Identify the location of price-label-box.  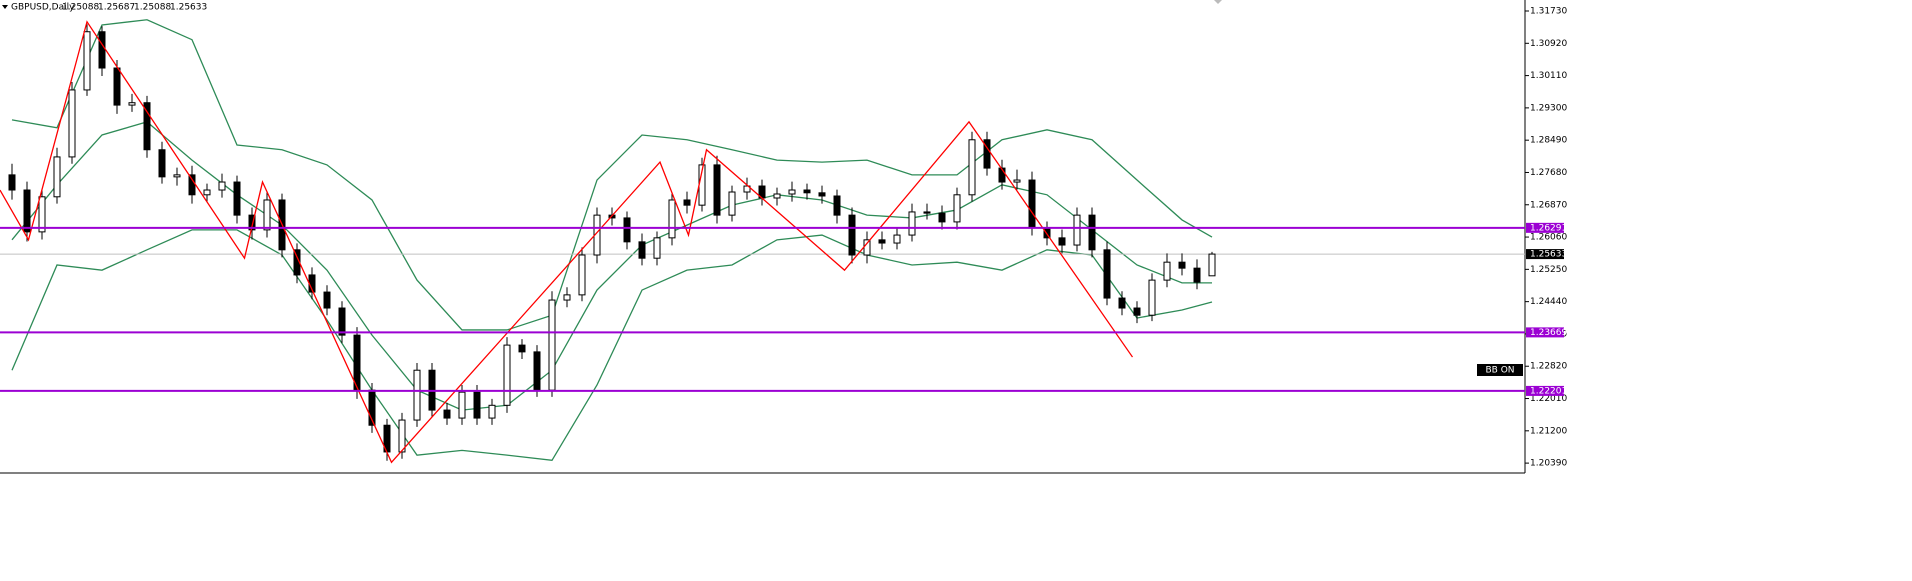
(1545, 254).